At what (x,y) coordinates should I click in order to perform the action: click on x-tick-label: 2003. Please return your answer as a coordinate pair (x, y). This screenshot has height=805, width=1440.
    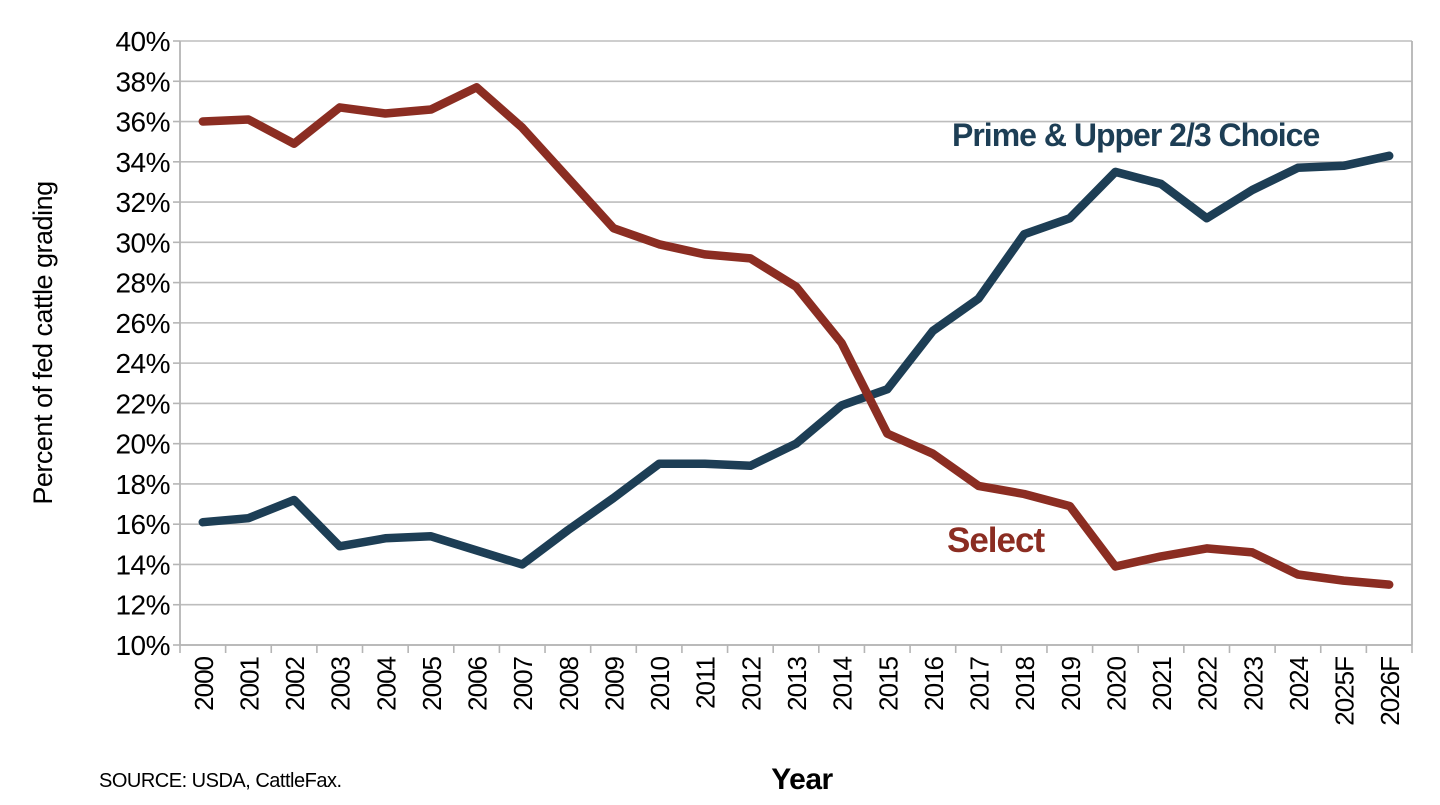
    Looking at the image, I should click on (341, 683).